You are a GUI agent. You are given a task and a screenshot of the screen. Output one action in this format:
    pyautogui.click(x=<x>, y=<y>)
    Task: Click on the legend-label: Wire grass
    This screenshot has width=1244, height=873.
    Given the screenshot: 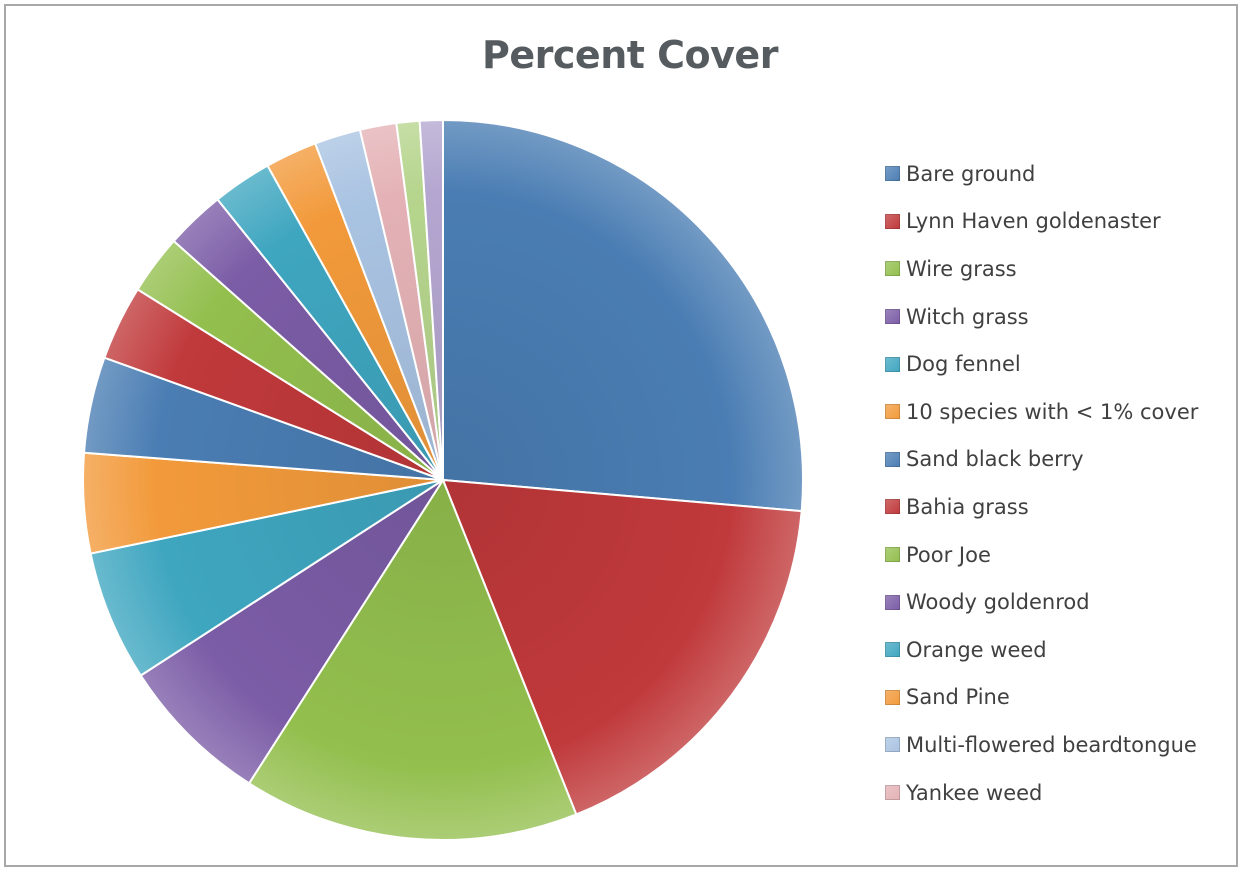 What is the action you would take?
    pyautogui.click(x=961, y=268)
    